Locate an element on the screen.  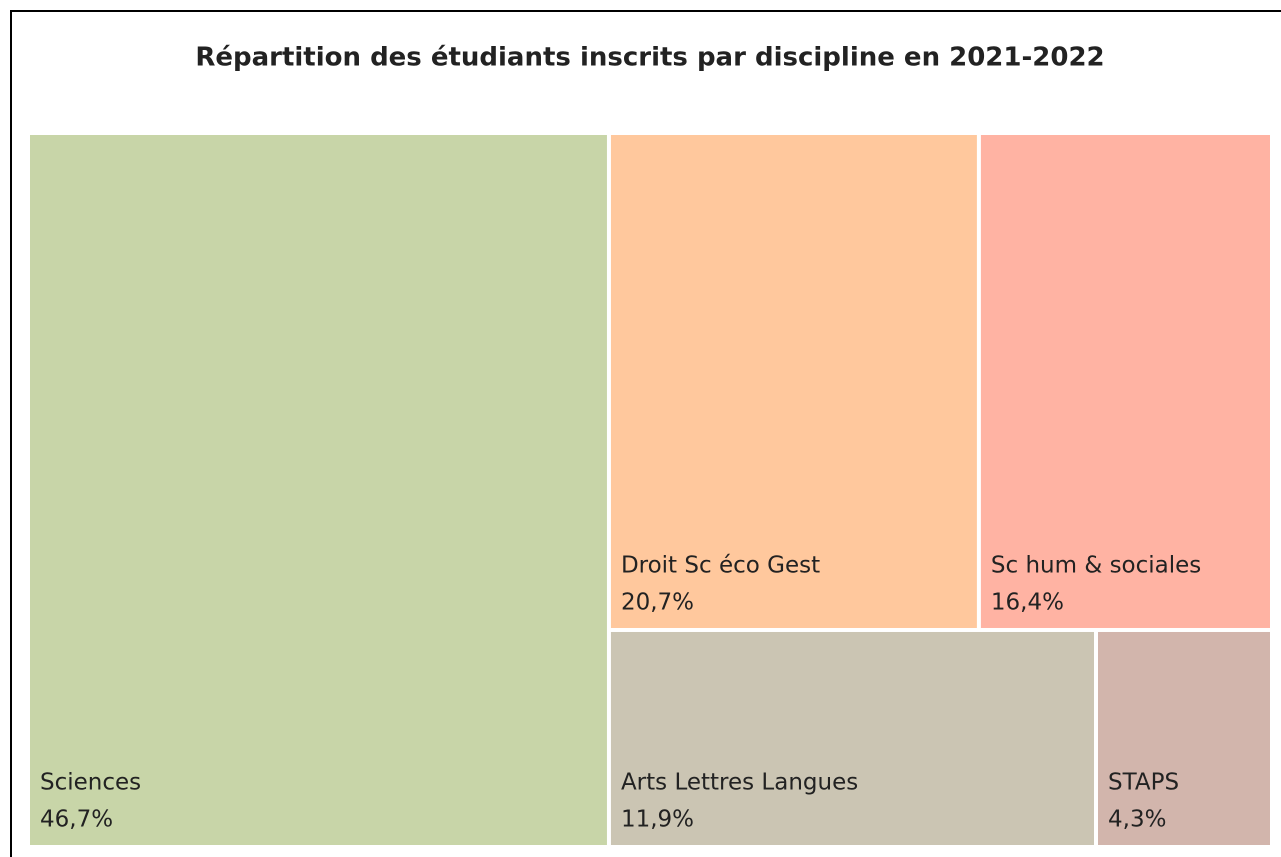
cell-label: Droit Sc éco Gest is located at coordinates (720, 565).